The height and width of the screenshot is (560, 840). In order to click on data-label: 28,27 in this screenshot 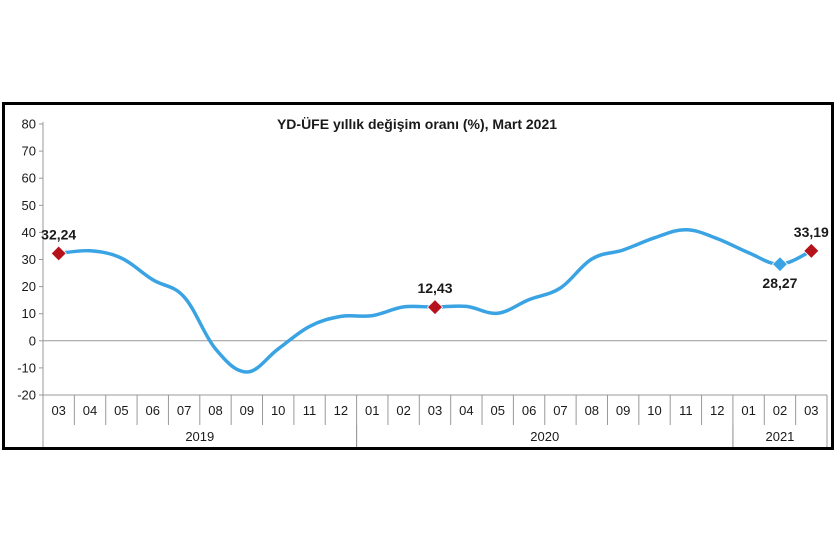, I will do `click(779, 283)`.